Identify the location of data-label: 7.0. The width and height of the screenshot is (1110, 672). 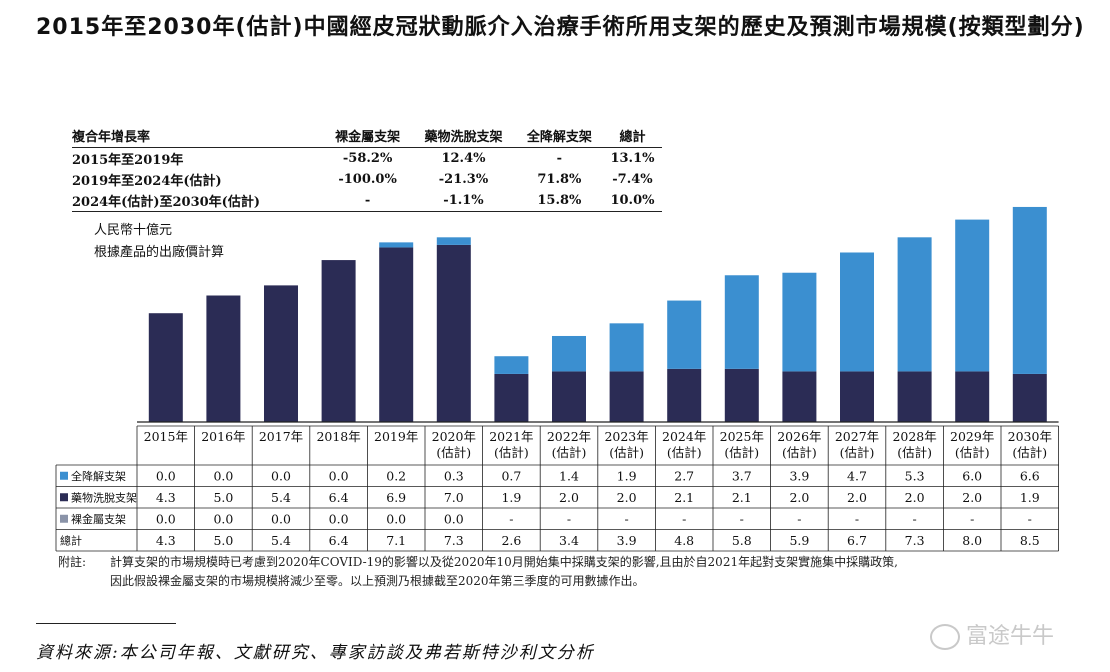
(454, 497).